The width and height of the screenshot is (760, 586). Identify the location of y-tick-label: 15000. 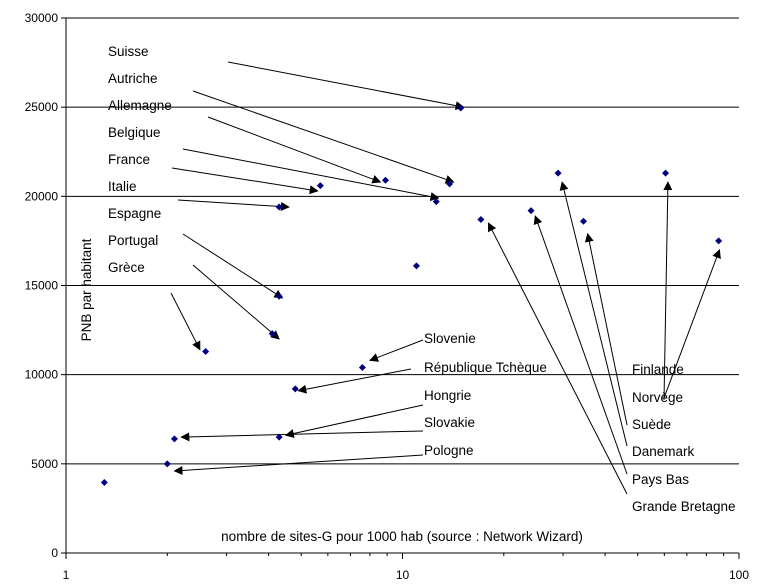
(42, 286).